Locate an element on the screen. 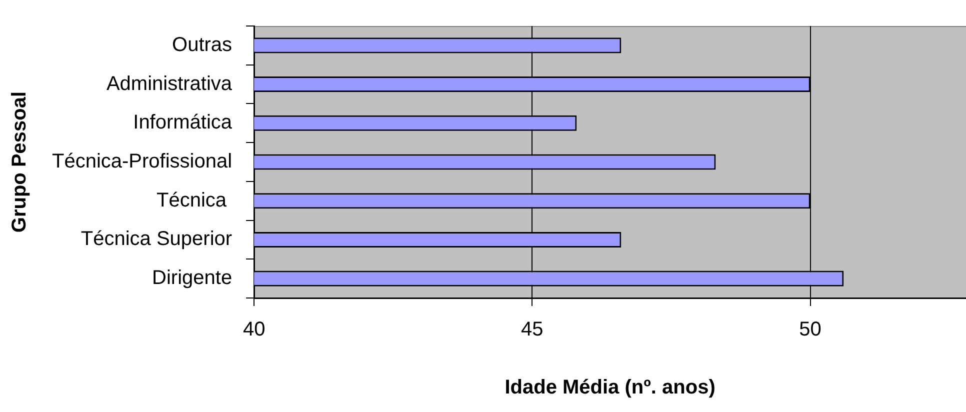 This screenshot has height=412, width=966. y-tick-label: Outras is located at coordinates (202, 45).